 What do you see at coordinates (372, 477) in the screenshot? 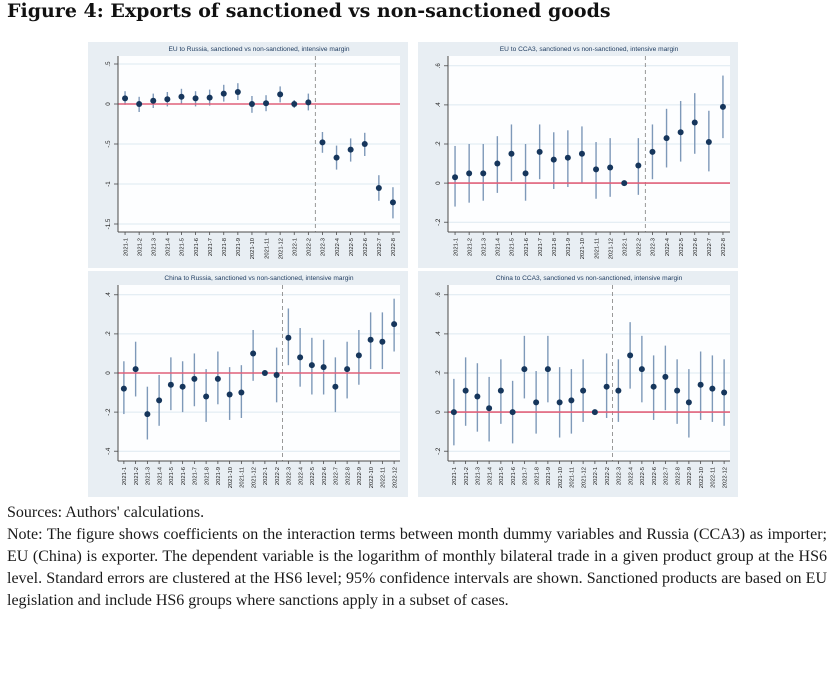
I see `x-tick-label: 2022-10` at bounding box center [372, 477].